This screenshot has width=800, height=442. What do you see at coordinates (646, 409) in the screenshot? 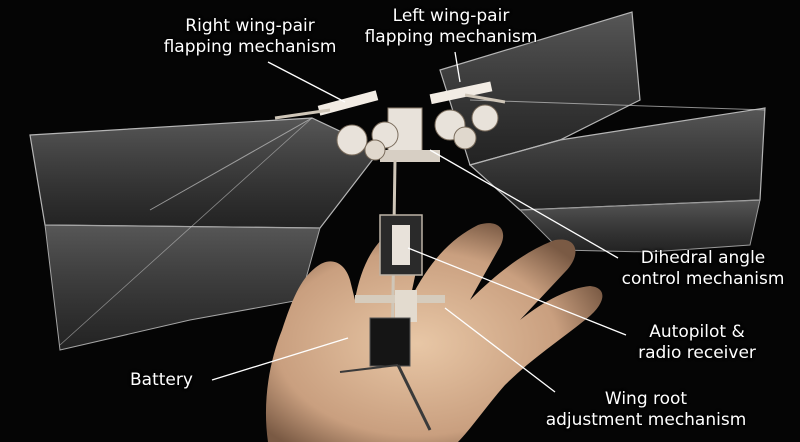
I see `label-wing-root: Wing root adjustment mechanism` at bounding box center [646, 409].